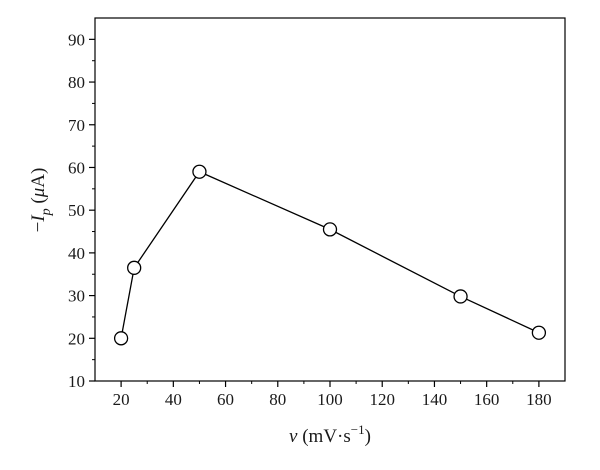 This screenshot has height=470, width=600. Describe the element at coordinates (76, 253) in the screenshot. I see `y-tick-label: 40` at that location.